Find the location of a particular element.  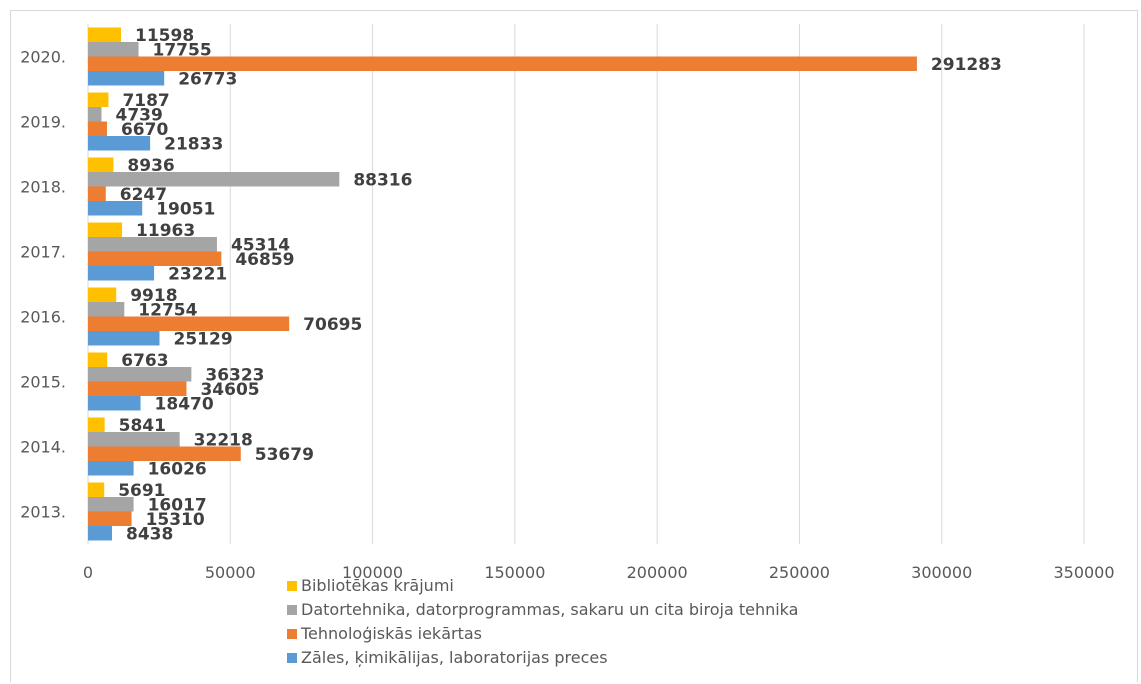

x-tick-label: 50000 is located at coordinates (230, 572).